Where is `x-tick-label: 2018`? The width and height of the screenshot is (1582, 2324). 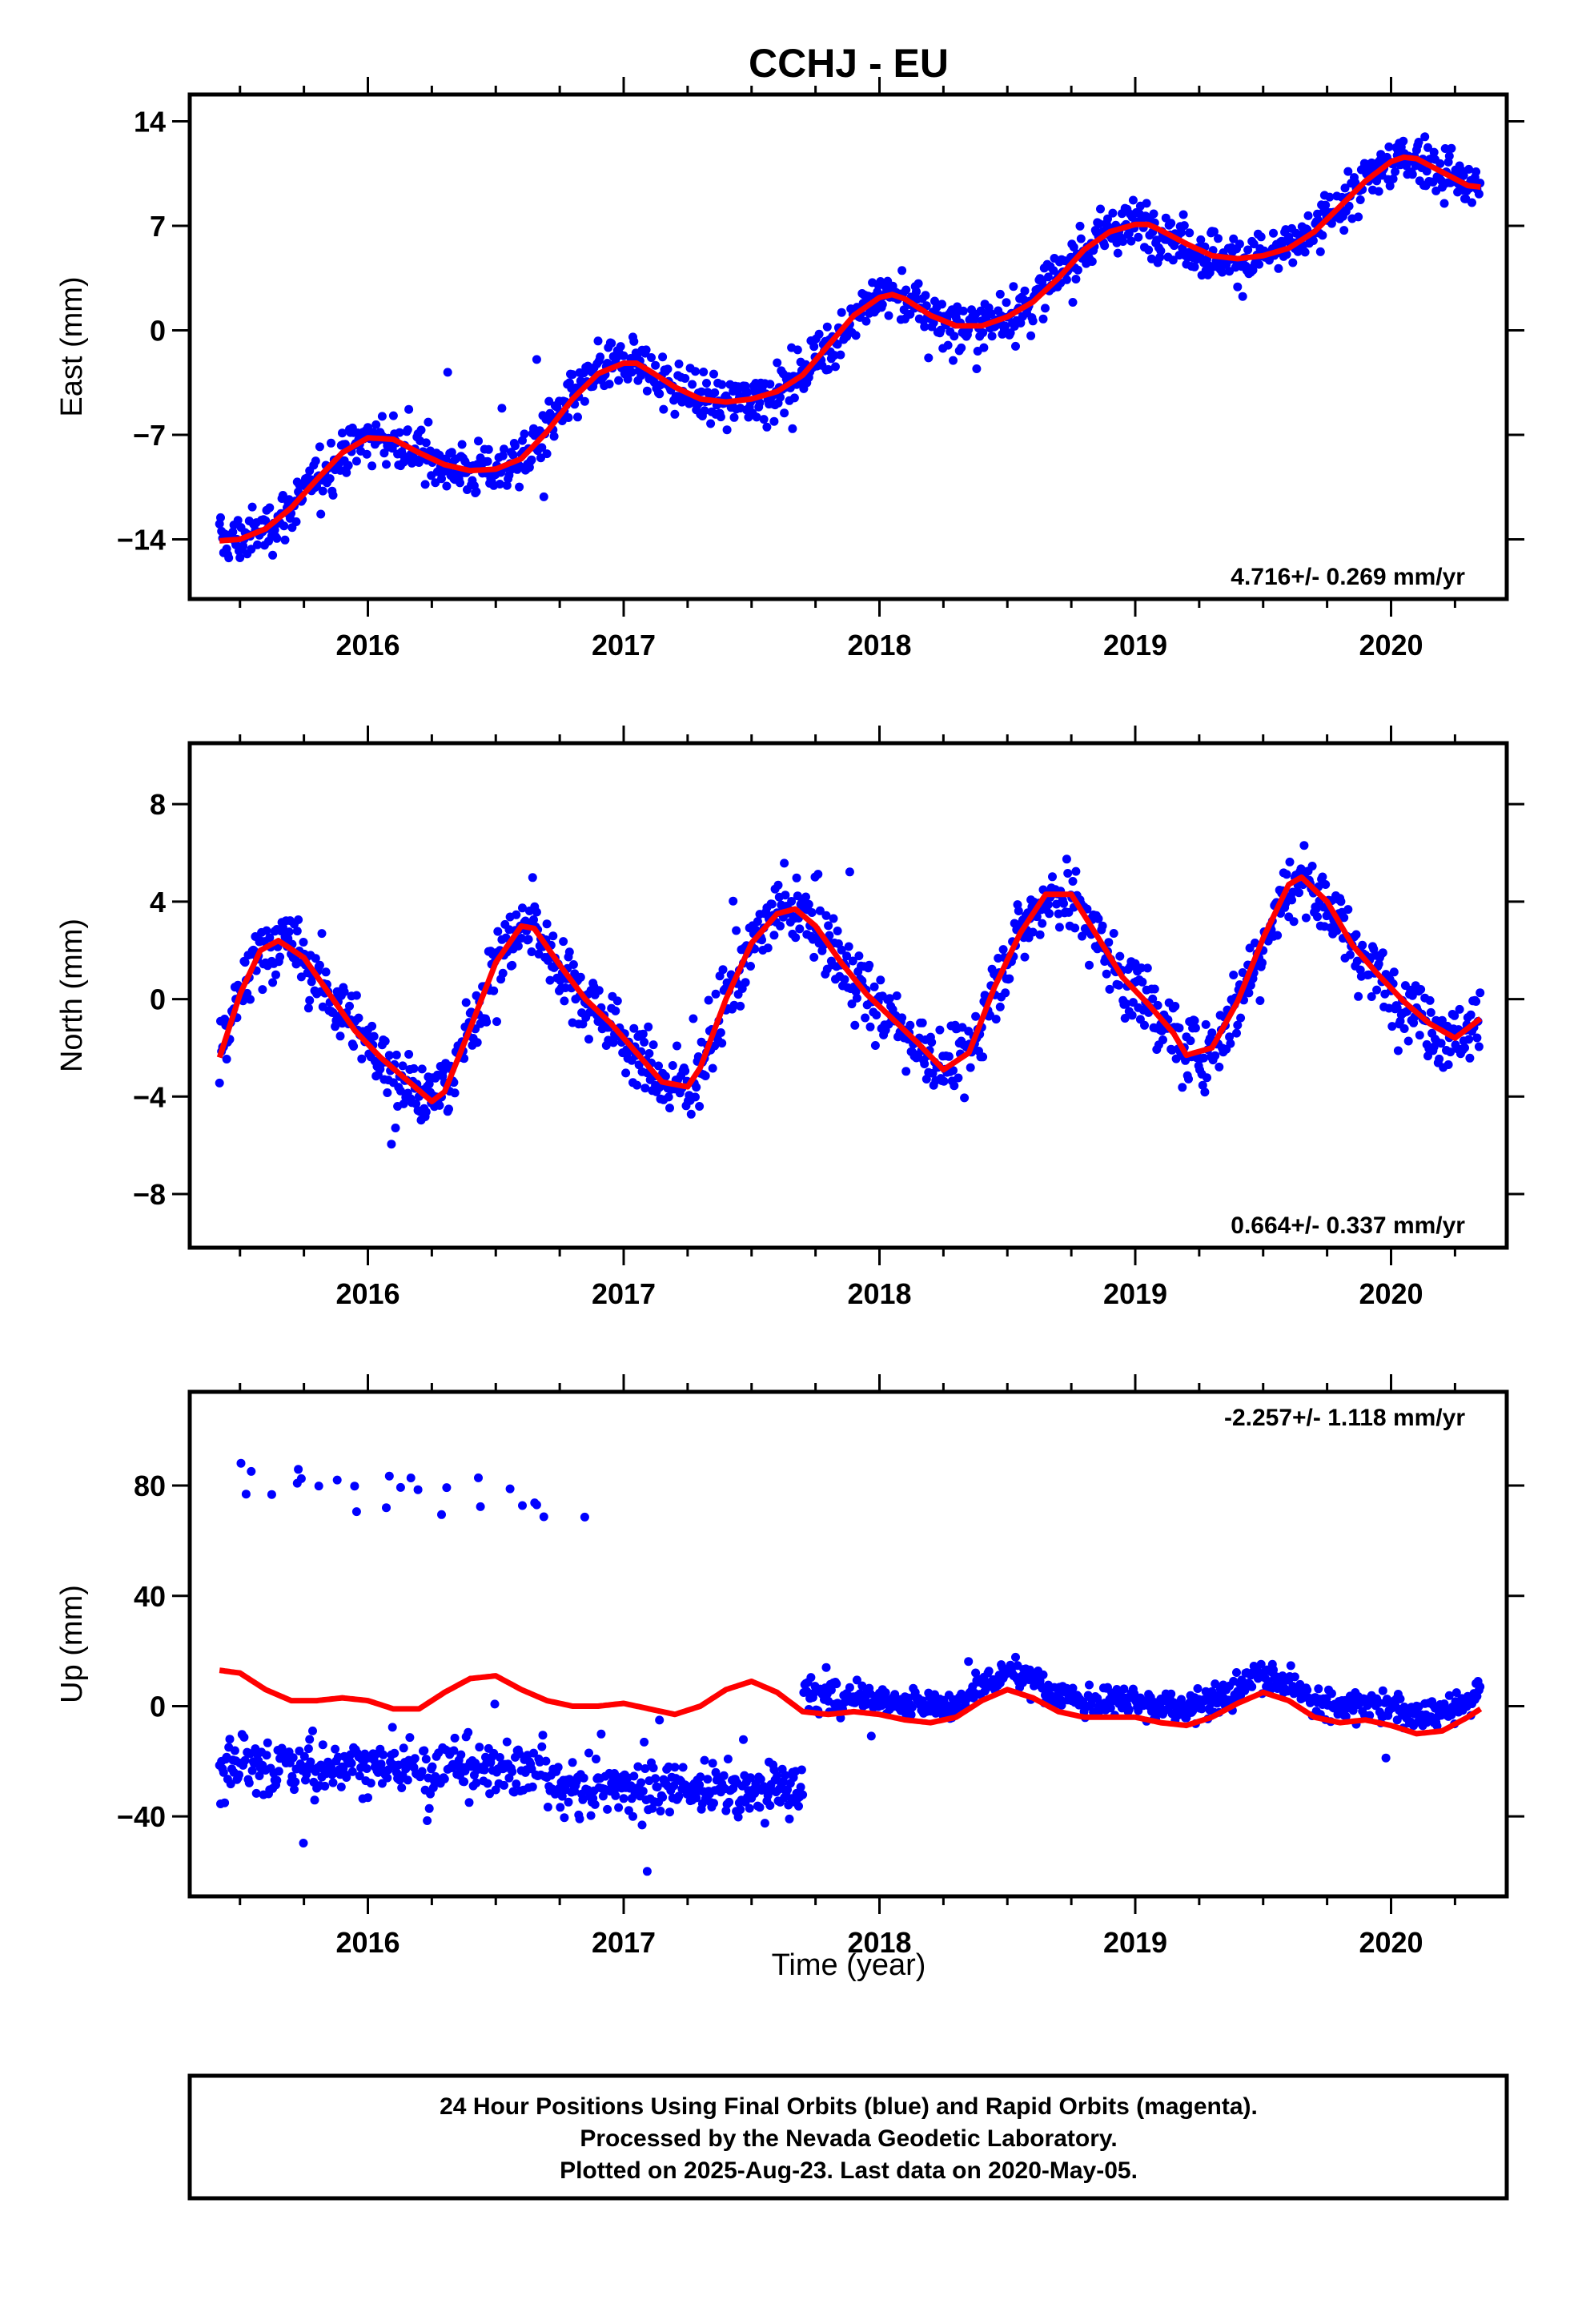
x-tick-label: 2018 is located at coordinates (879, 645).